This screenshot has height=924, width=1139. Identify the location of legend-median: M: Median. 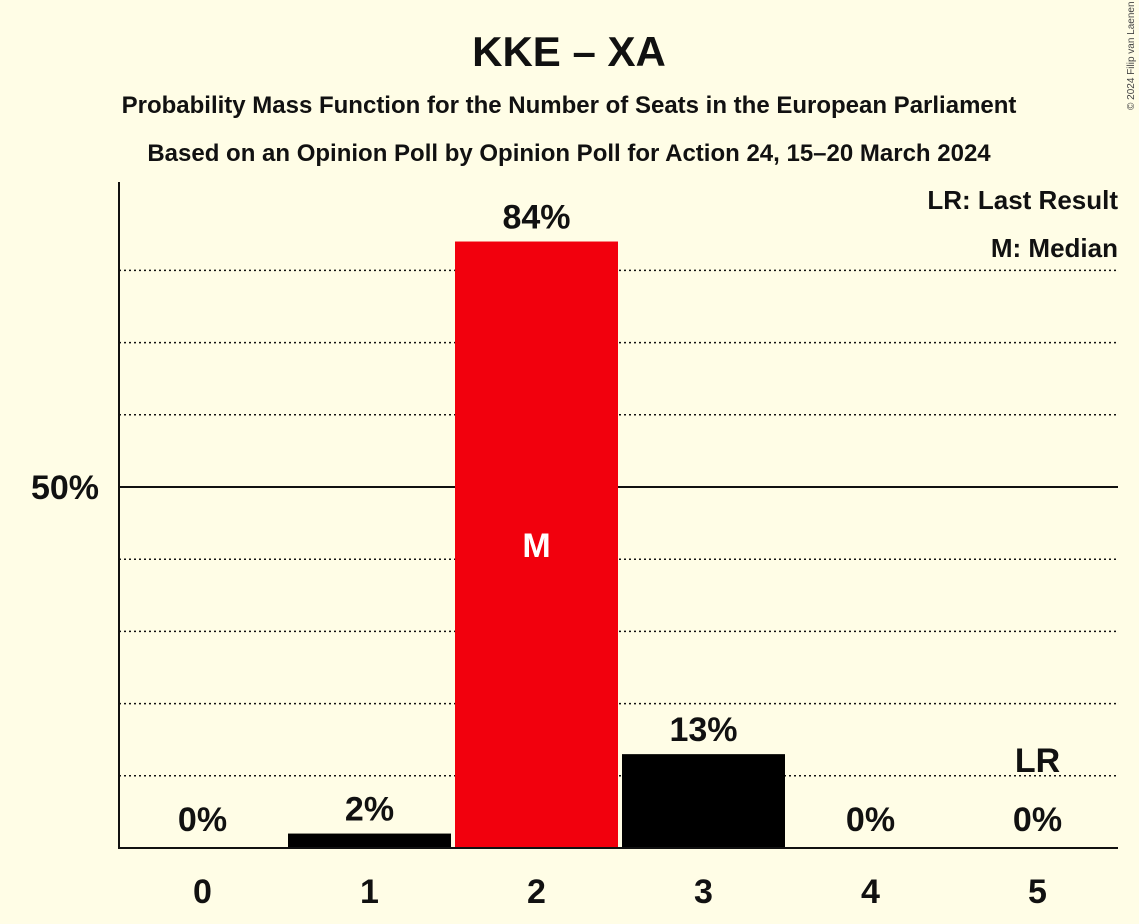
(1054, 248).